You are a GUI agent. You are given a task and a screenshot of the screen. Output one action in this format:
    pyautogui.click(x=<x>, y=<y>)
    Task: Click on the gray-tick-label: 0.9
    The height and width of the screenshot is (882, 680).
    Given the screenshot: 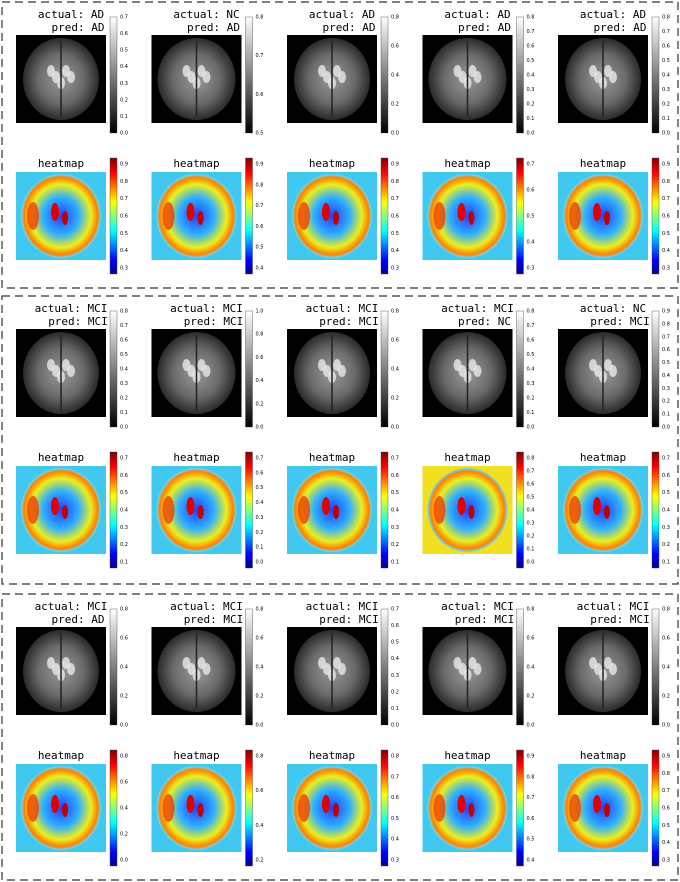 What is the action you would take?
    pyautogui.click(x=666, y=312)
    